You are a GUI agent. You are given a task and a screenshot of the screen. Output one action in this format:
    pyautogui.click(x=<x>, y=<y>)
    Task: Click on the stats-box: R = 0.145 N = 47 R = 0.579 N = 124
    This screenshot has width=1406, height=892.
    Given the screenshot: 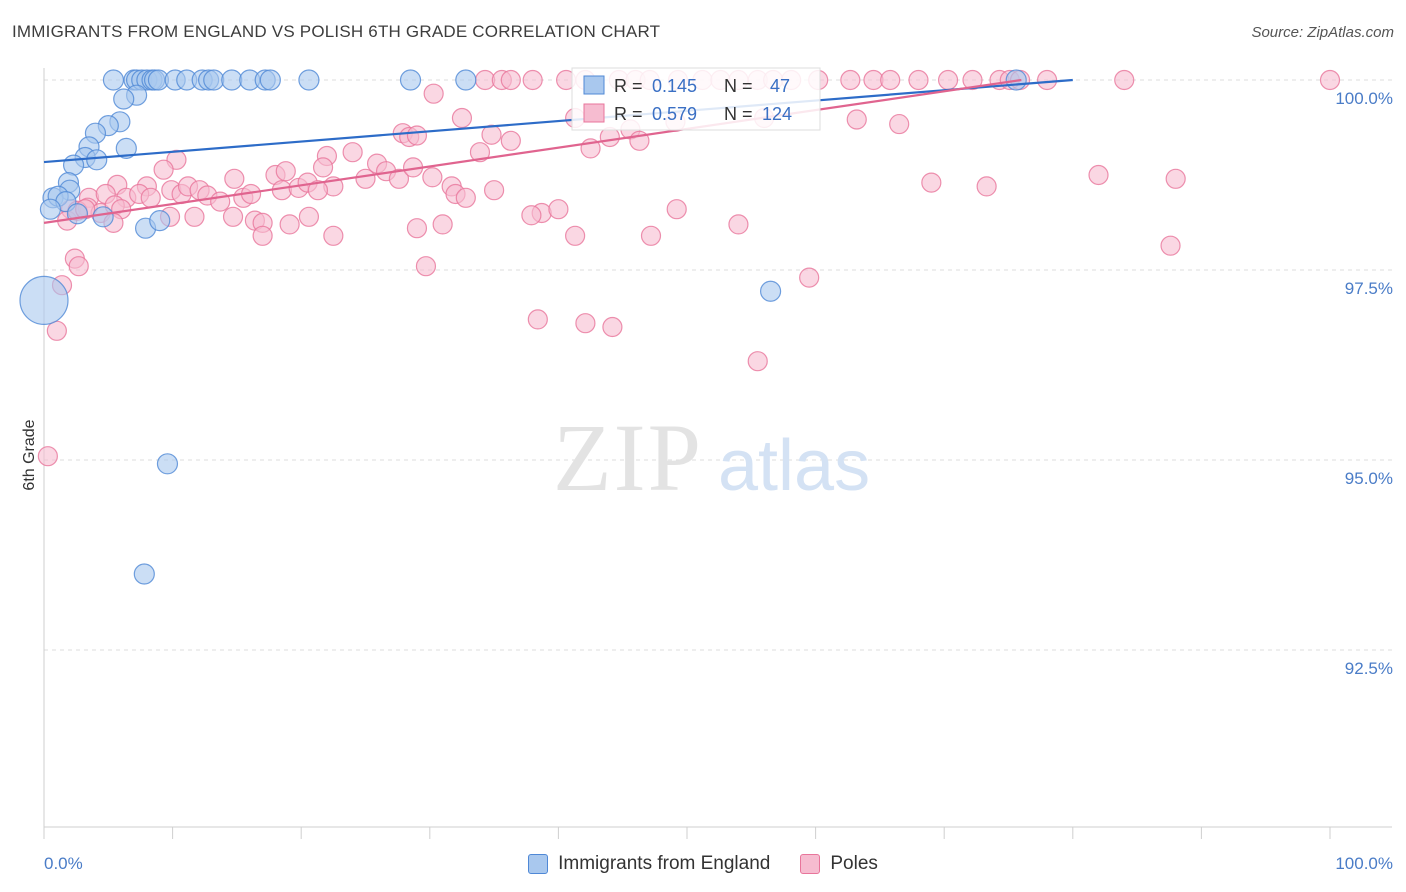 What is the action you would take?
    pyautogui.click(x=696, y=99)
    